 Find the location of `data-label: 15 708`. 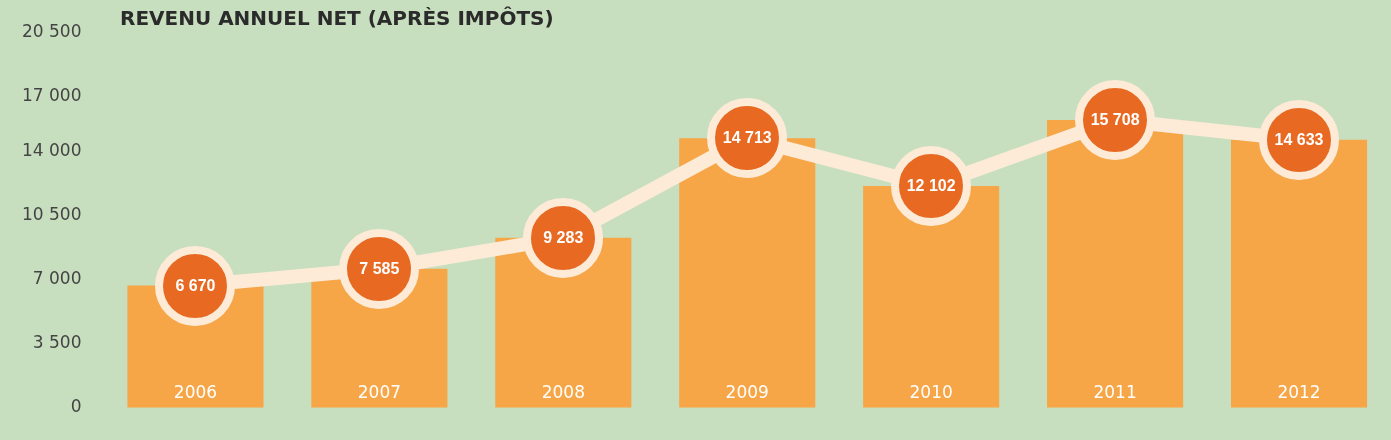

data-label: 15 708 is located at coordinates (1115, 119).